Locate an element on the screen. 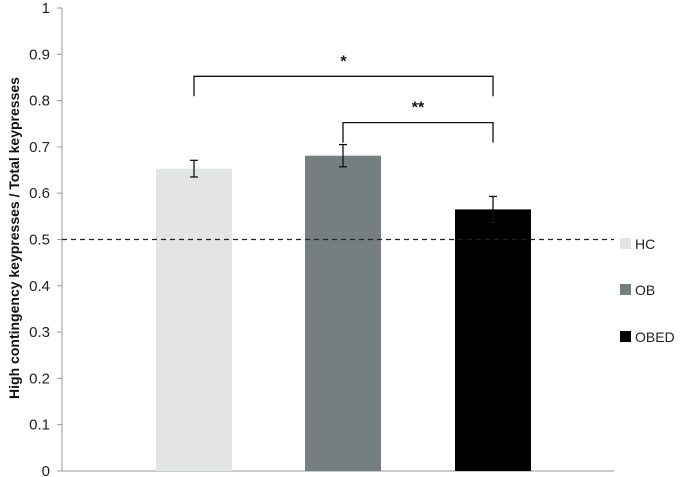  legend-item-ob: OB is located at coordinates (637, 290).